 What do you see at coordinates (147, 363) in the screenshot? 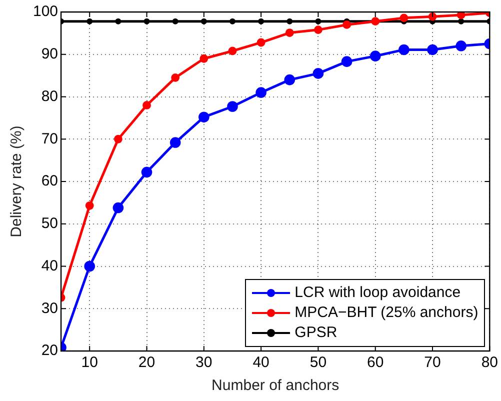
I see `x-tick-label: 20` at bounding box center [147, 363].